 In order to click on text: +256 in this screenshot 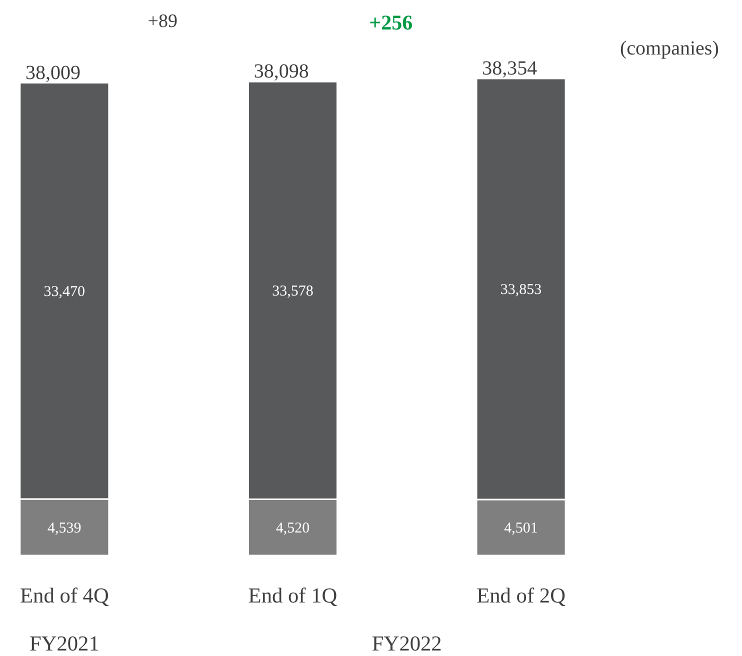, I will do `click(391, 22)`.